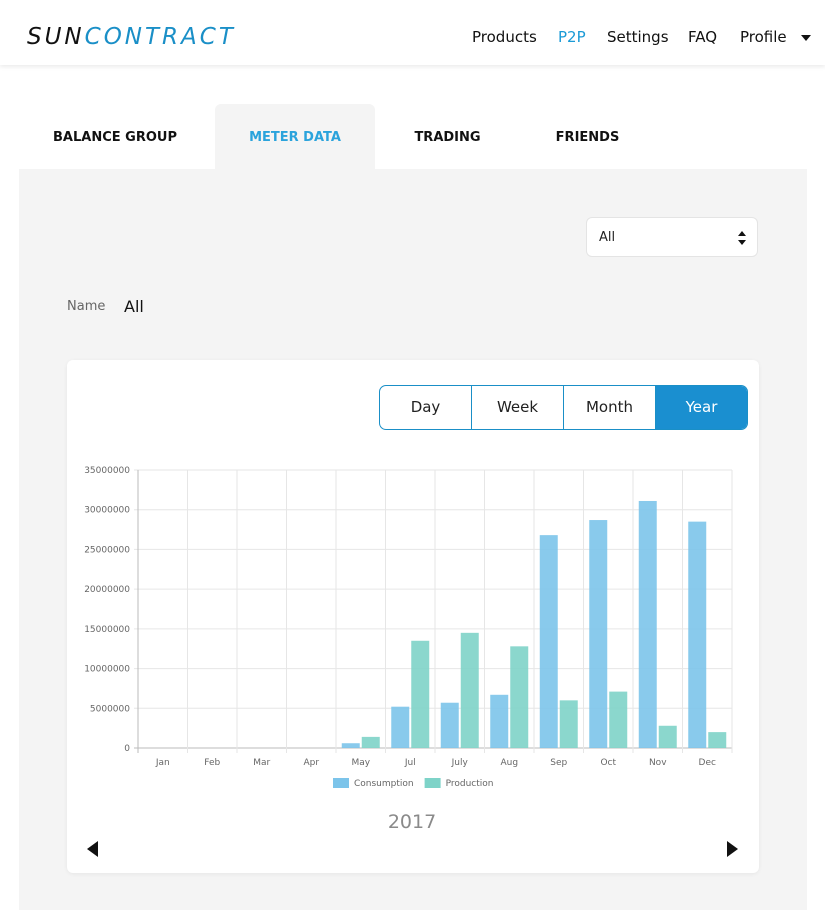  I want to click on x-tick-label: Mar, so click(261, 763).